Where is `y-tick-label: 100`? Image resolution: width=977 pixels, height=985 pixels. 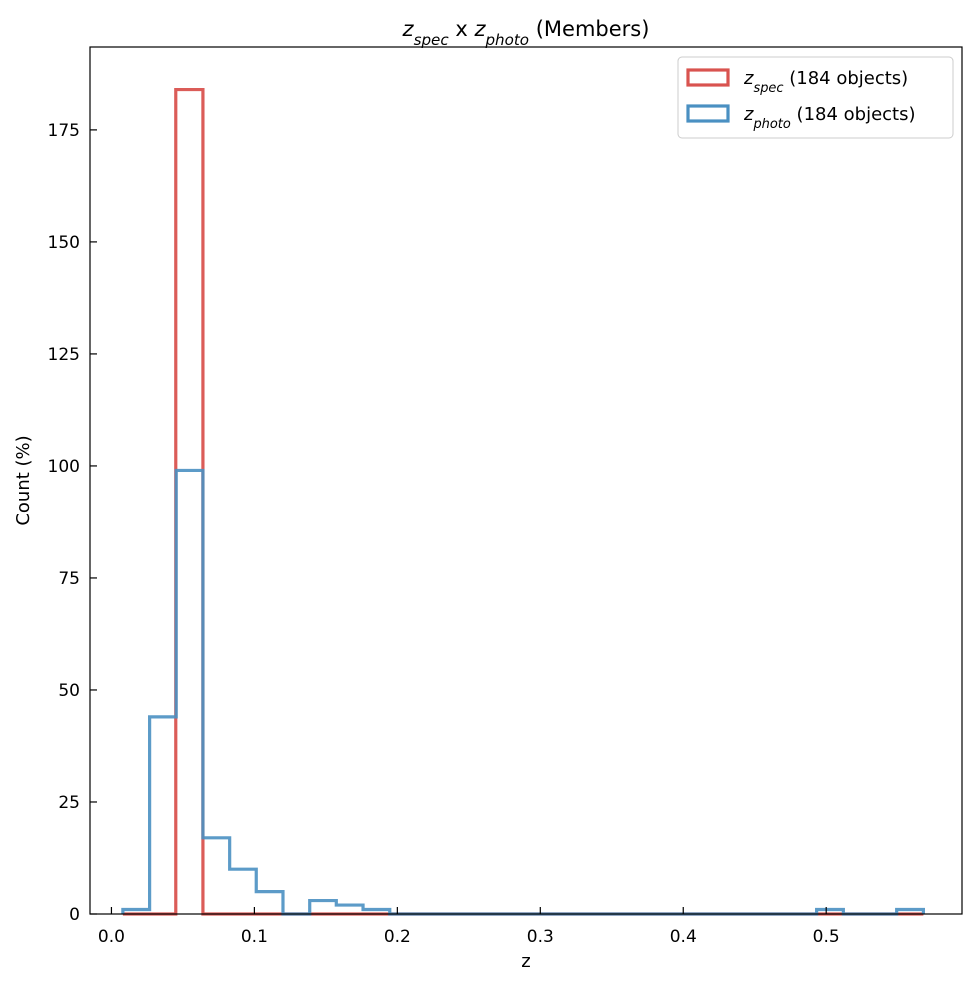 y-tick-label: 100 is located at coordinates (64, 467).